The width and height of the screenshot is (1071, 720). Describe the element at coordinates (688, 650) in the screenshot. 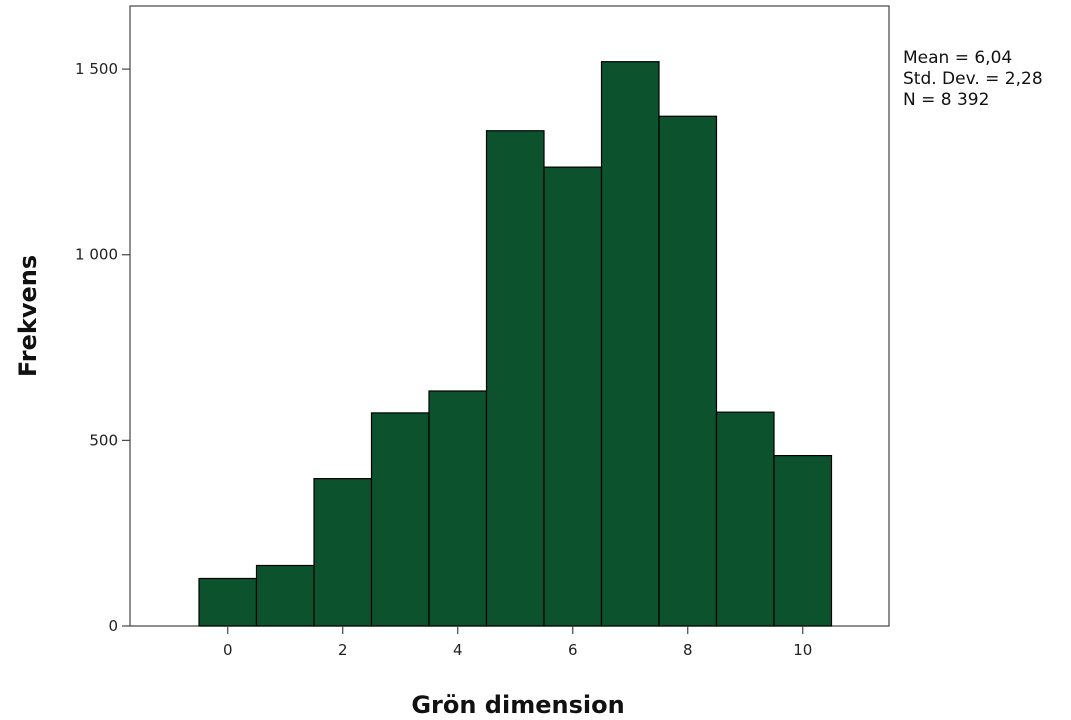

I see `x-tick-label: 8` at that location.